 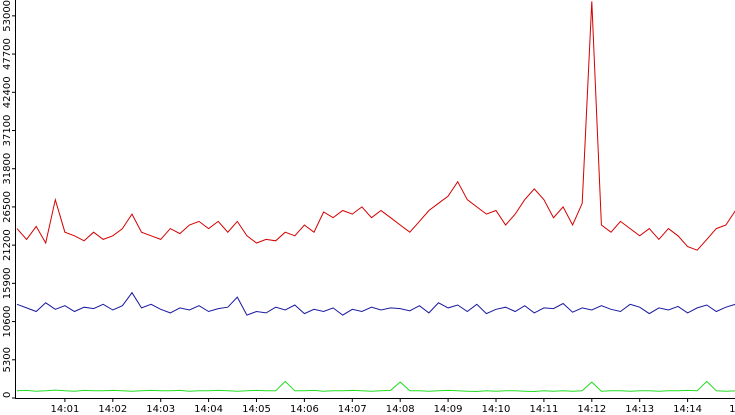 I want to click on y-tick-label: 37100, so click(x=7, y=131).